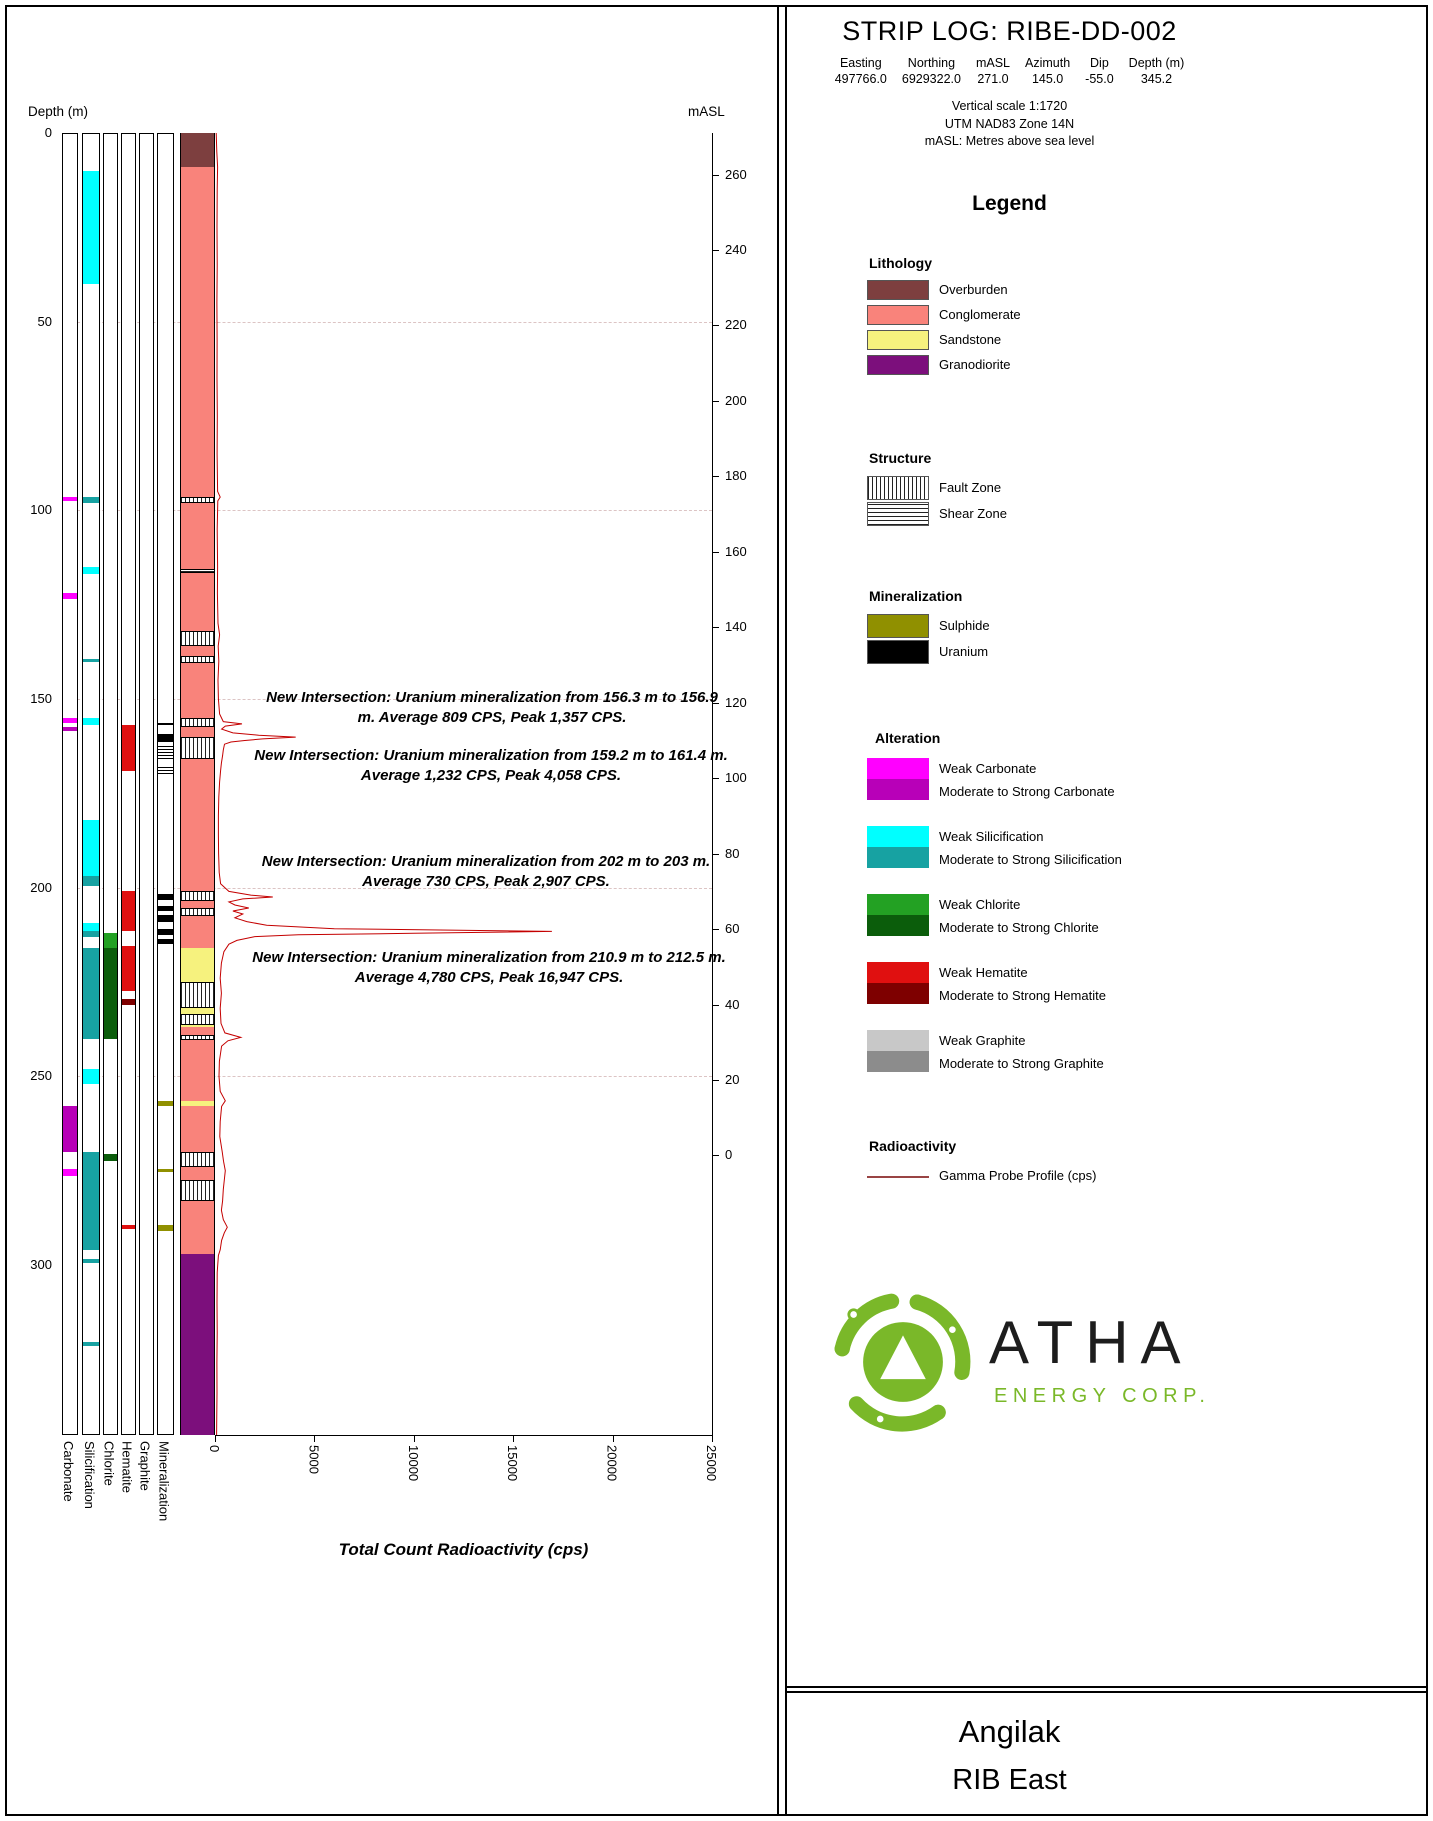 This screenshot has height=1821, width=1433. I want to click on masl-tick-label: 240, so click(736, 249).